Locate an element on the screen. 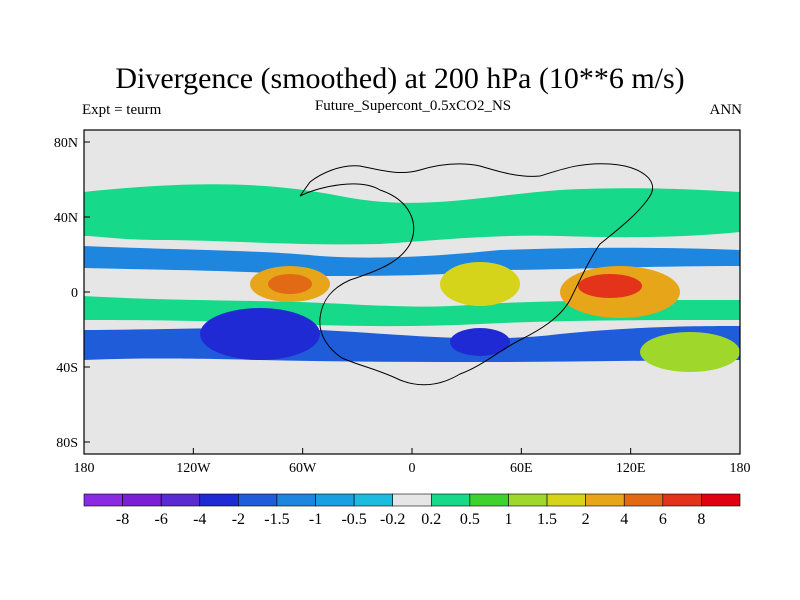 Image resolution: width=800 pixels, height=600 pixels. y-tick-label: 40N is located at coordinates (66, 218).